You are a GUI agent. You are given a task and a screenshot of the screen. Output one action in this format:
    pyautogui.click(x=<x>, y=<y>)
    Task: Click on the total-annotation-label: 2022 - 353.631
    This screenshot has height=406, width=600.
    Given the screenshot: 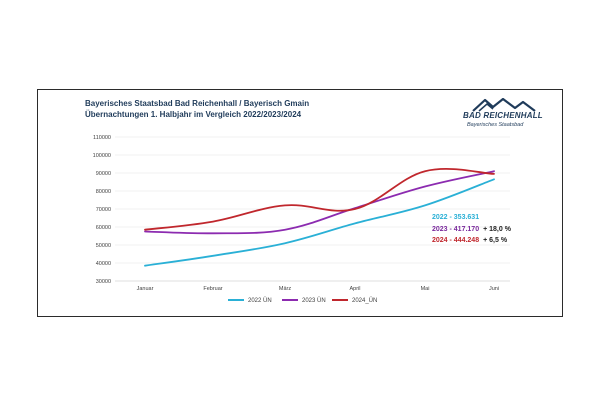 What is the action you would take?
    pyautogui.click(x=456, y=217)
    